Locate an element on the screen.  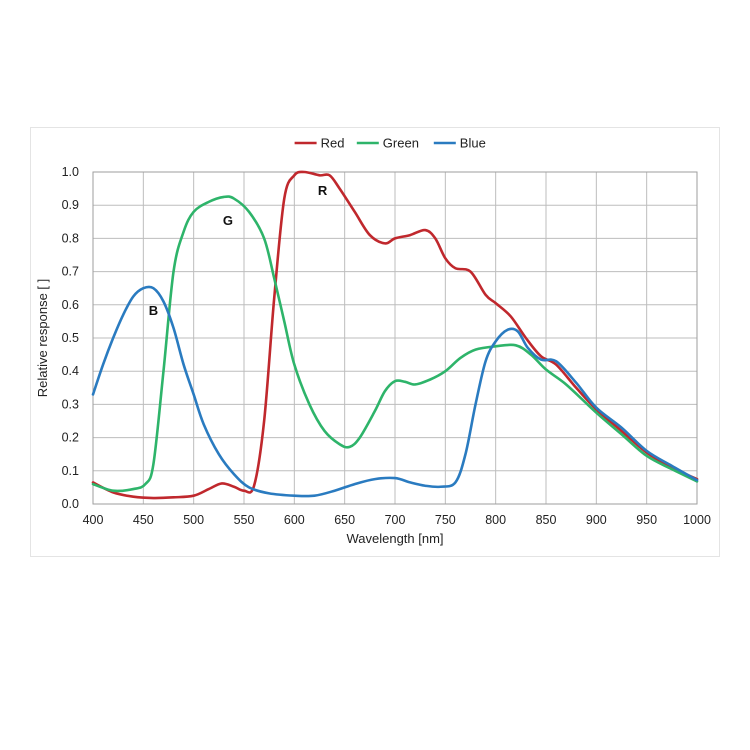
x-tick-label: 950 is located at coordinates (646, 520).